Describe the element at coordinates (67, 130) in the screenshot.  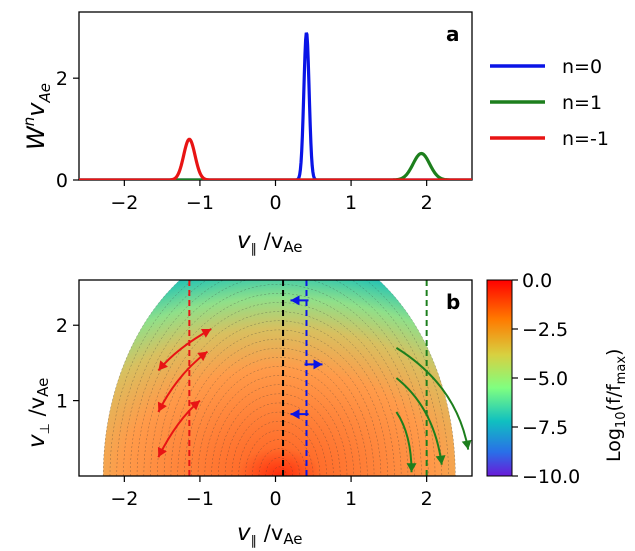
I see `panel-a-y-ticks: 02` at that location.